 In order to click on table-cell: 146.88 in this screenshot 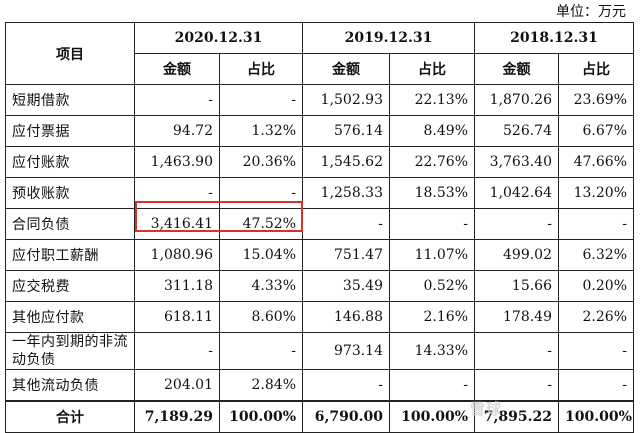, I will do `click(346, 317)`.